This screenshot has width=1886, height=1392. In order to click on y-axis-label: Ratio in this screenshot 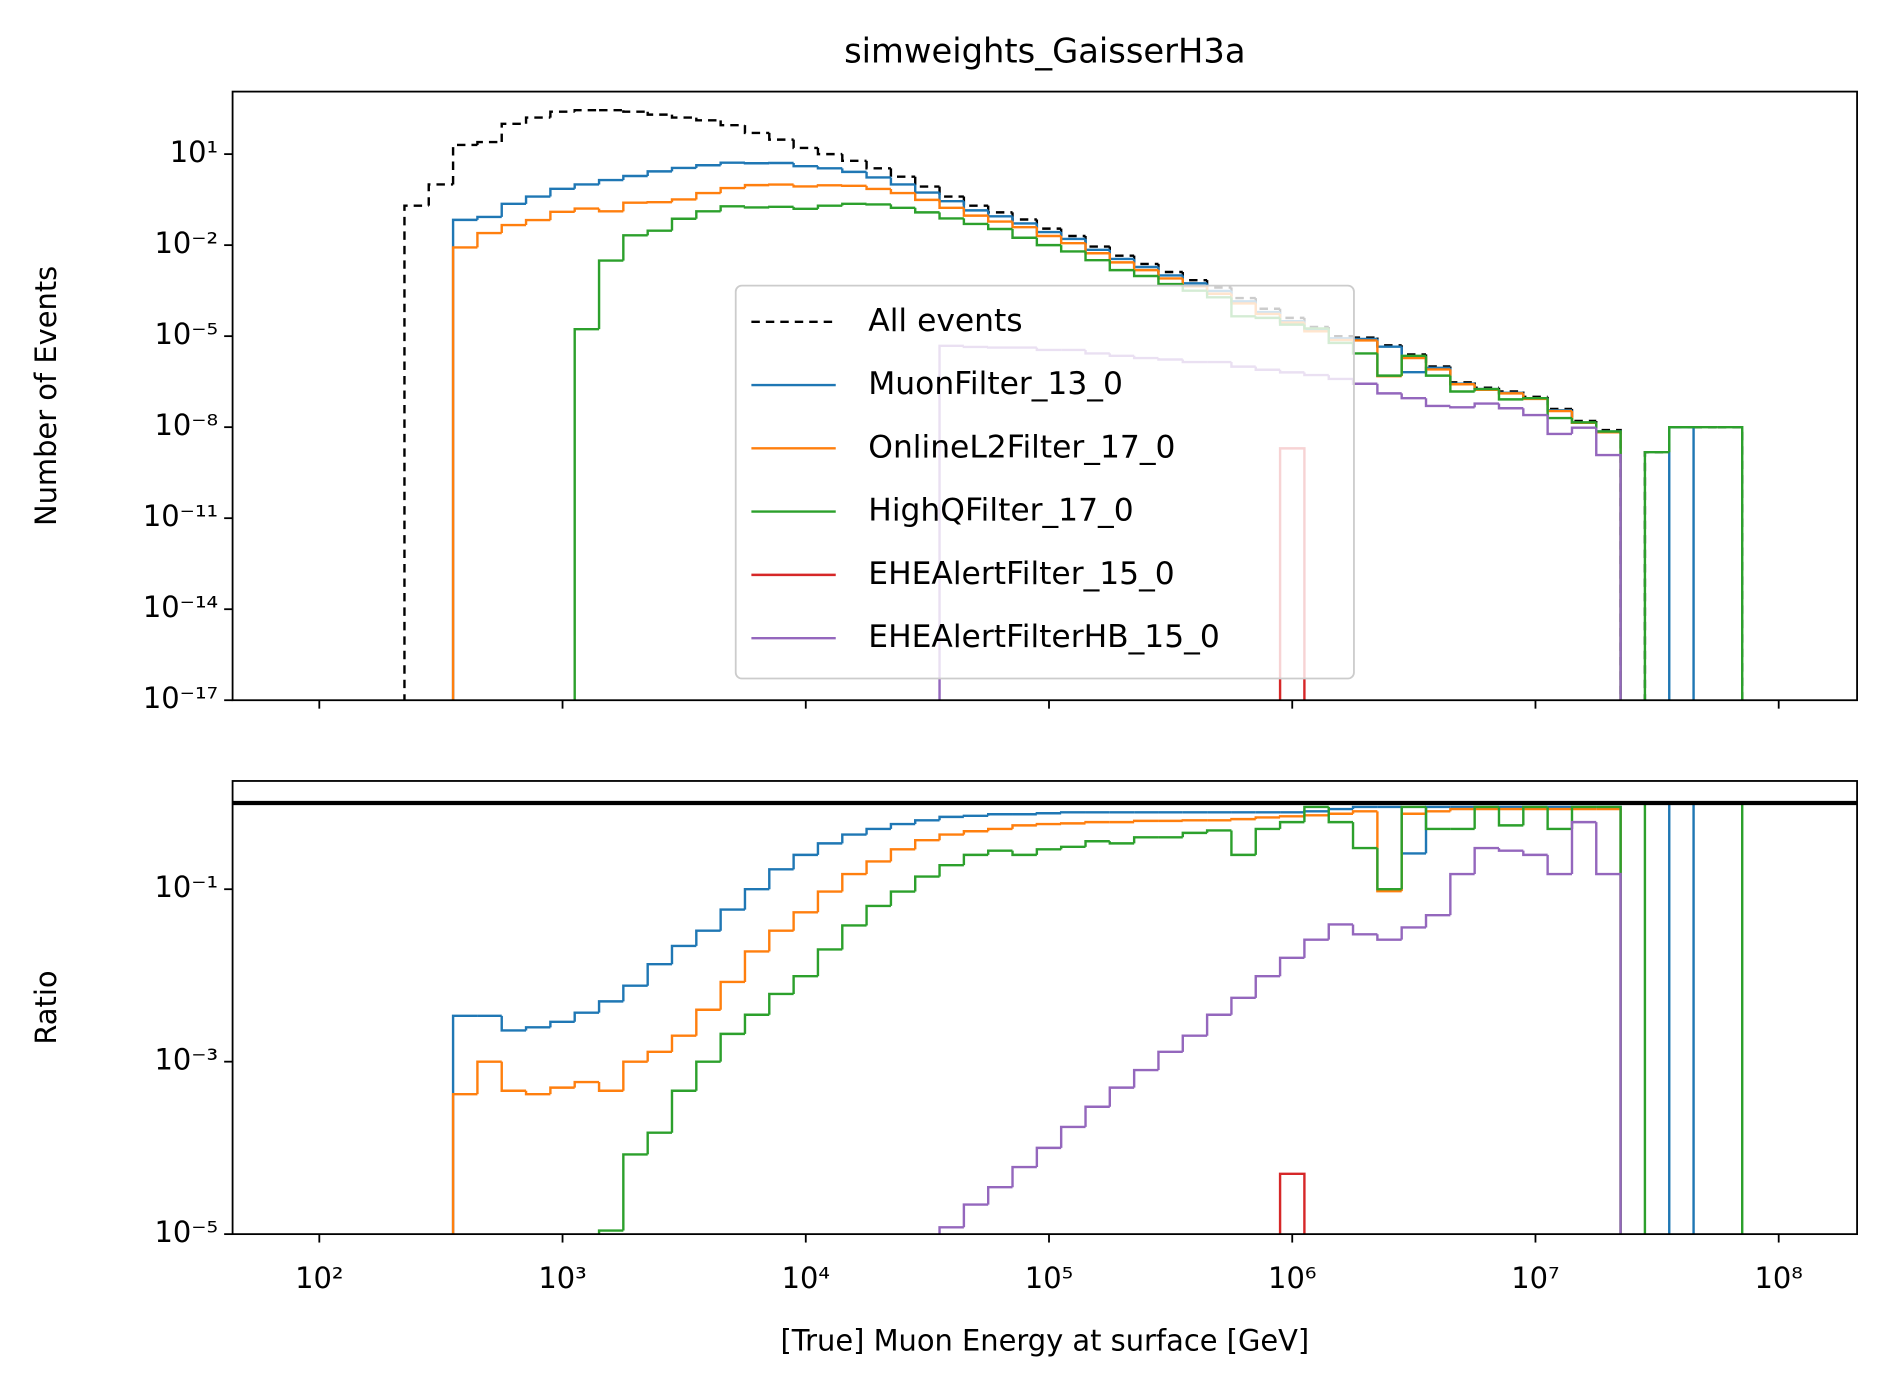, I will do `click(46, 1007)`.